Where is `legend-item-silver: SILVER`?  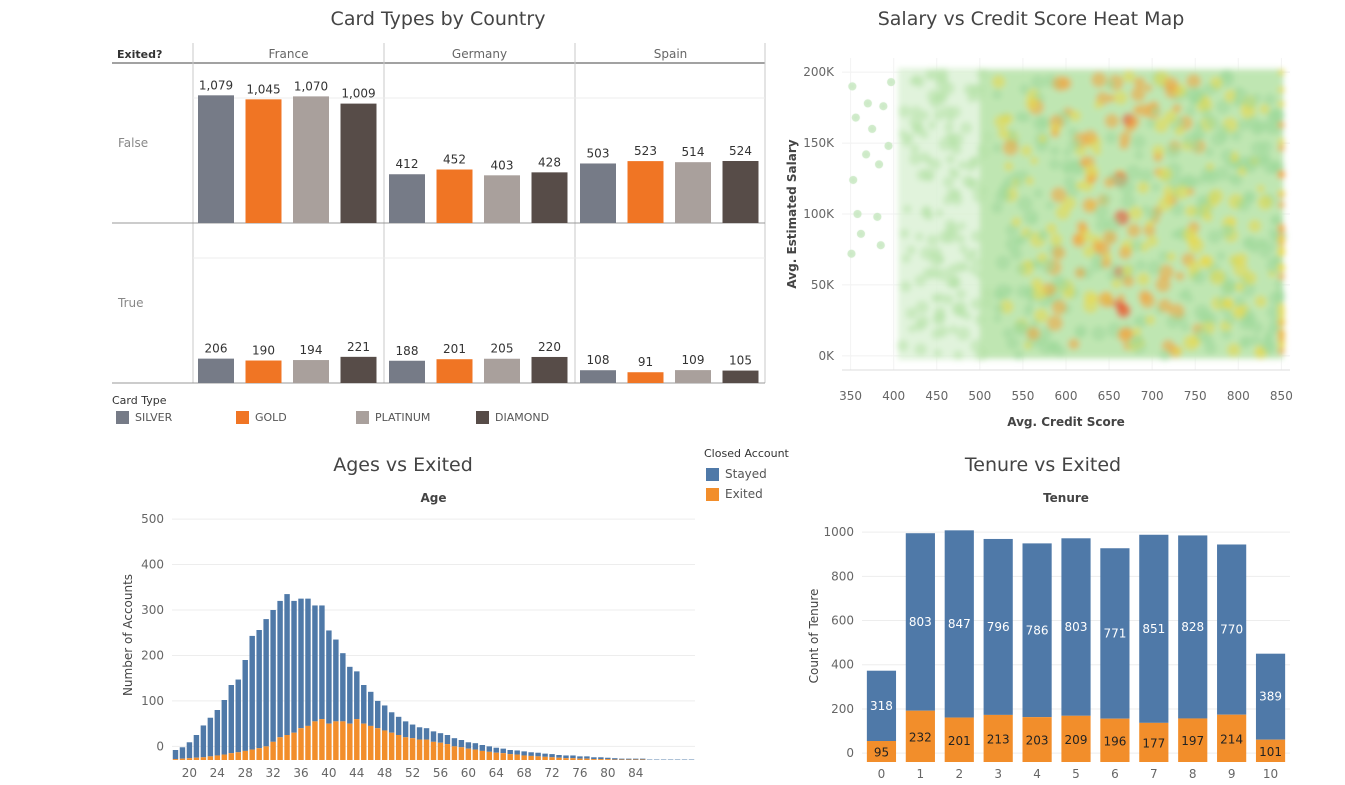
legend-item-silver: SILVER is located at coordinates (144, 417).